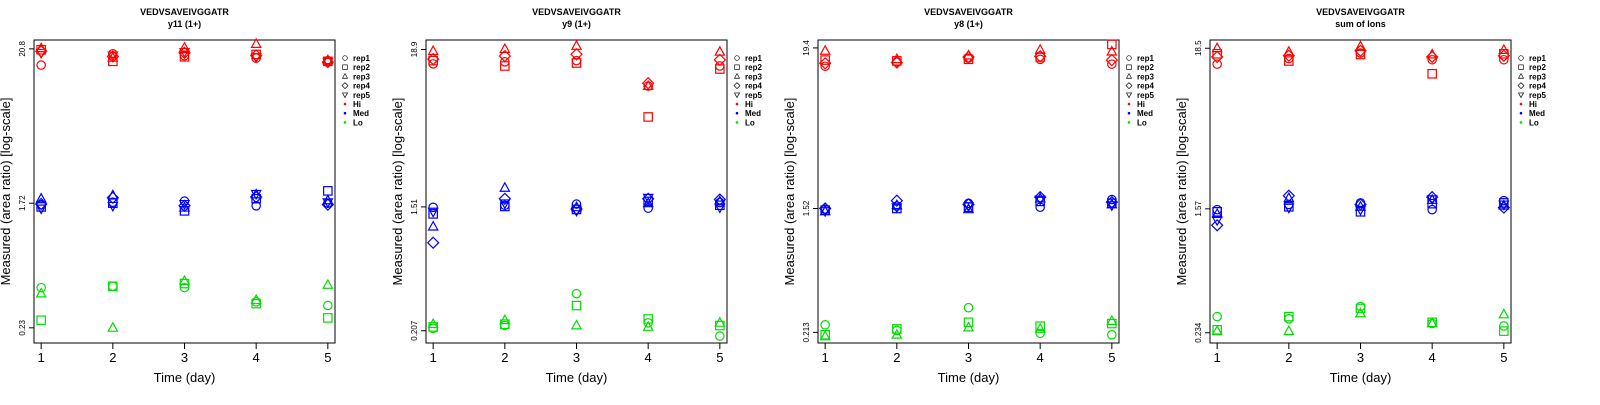 This screenshot has width=1600, height=405. I want to click on legend-symbol-rep3, so click(737, 75).